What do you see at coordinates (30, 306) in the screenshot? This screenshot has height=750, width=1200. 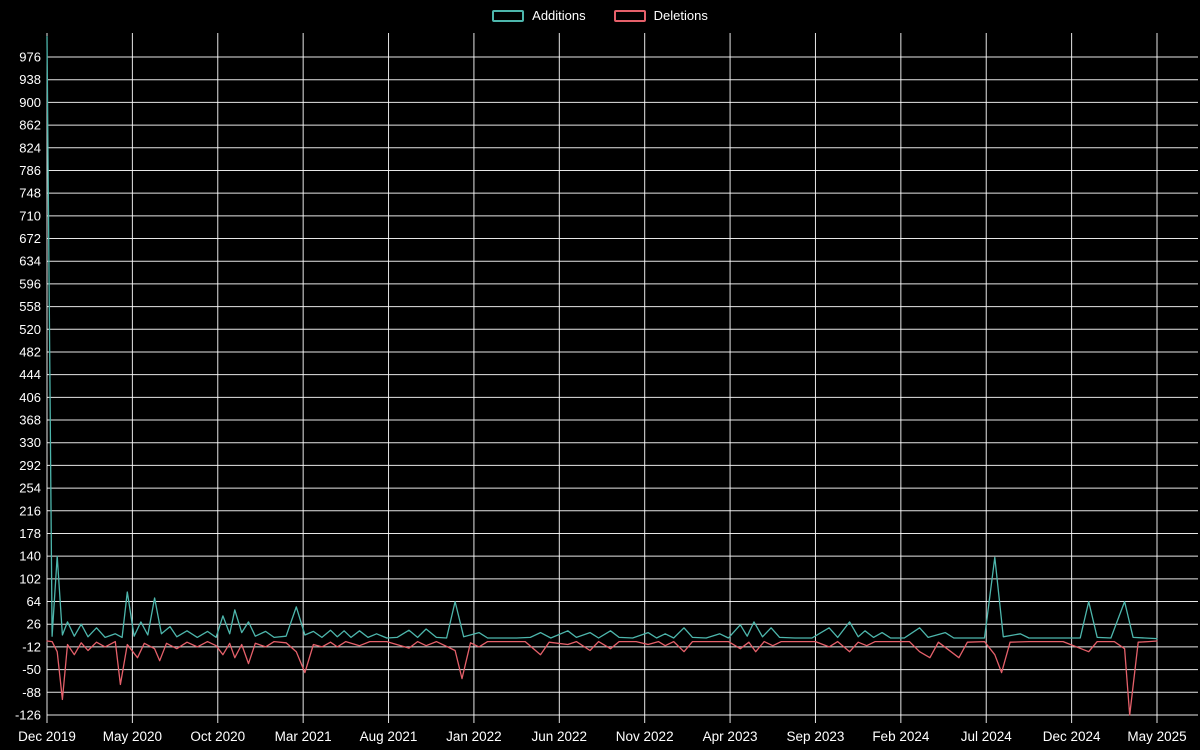 I see `svg-text: 558` at bounding box center [30, 306].